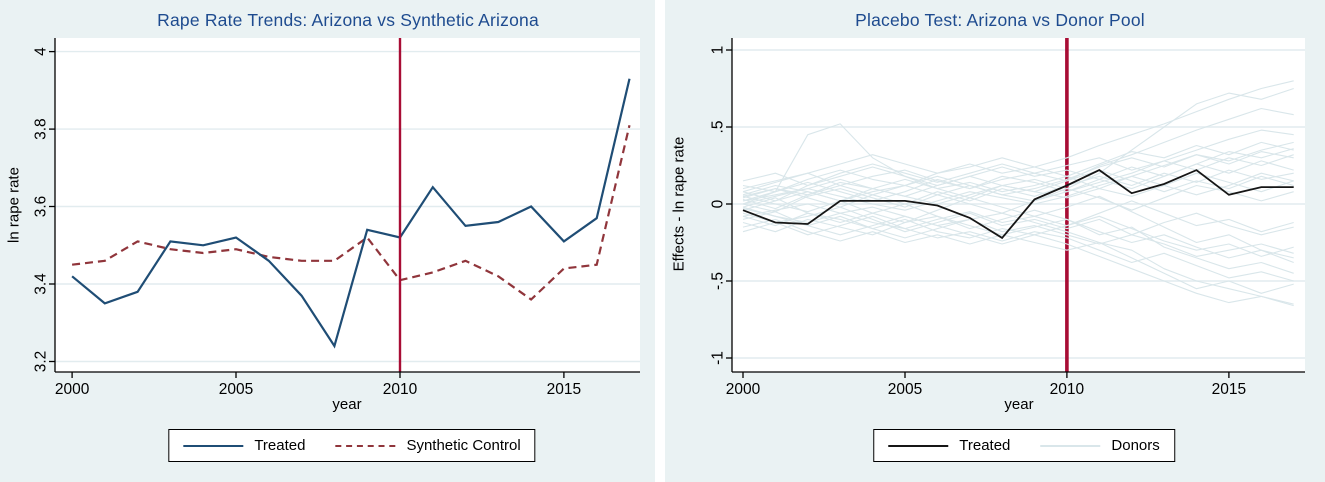 The width and height of the screenshot is (1325, 482). Describe the element at coordinates (14, 205) in the screenshot. I see `trend-y-axis-title: ln rape rate` at that location.